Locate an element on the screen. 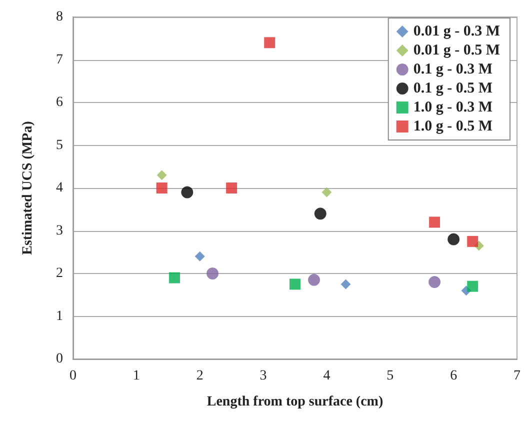  legend-label: 0.1 g - 0.3 M is located at coordinates (453, 70).